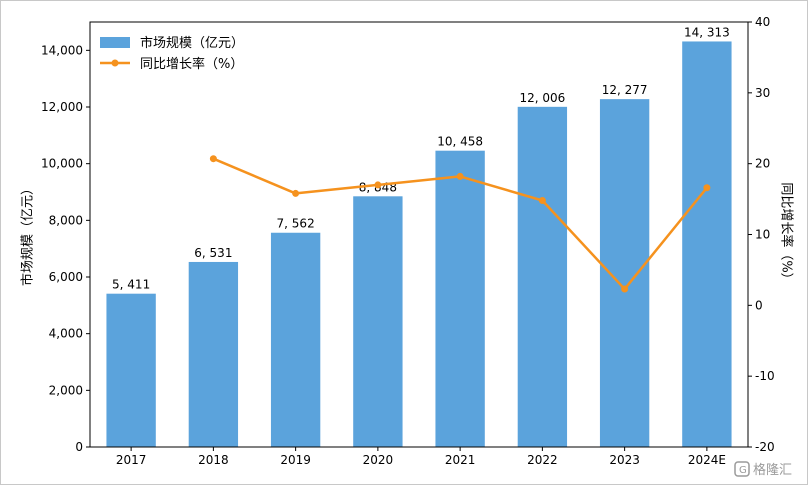  I want to click on bar-label-2022: 12, 006, so click(542, 98).